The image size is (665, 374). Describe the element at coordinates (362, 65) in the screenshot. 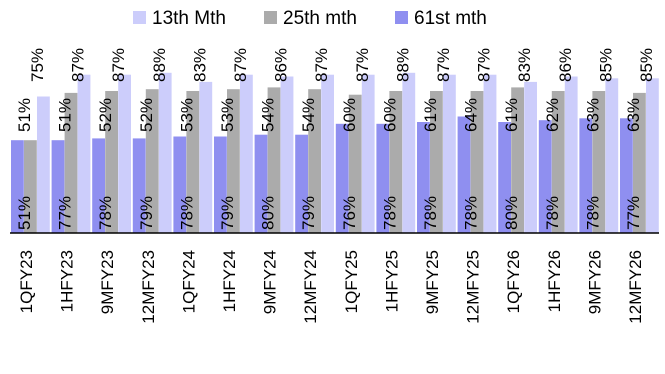

I see `bar-label-13th-mth-1qfy25: 87%` at that location.